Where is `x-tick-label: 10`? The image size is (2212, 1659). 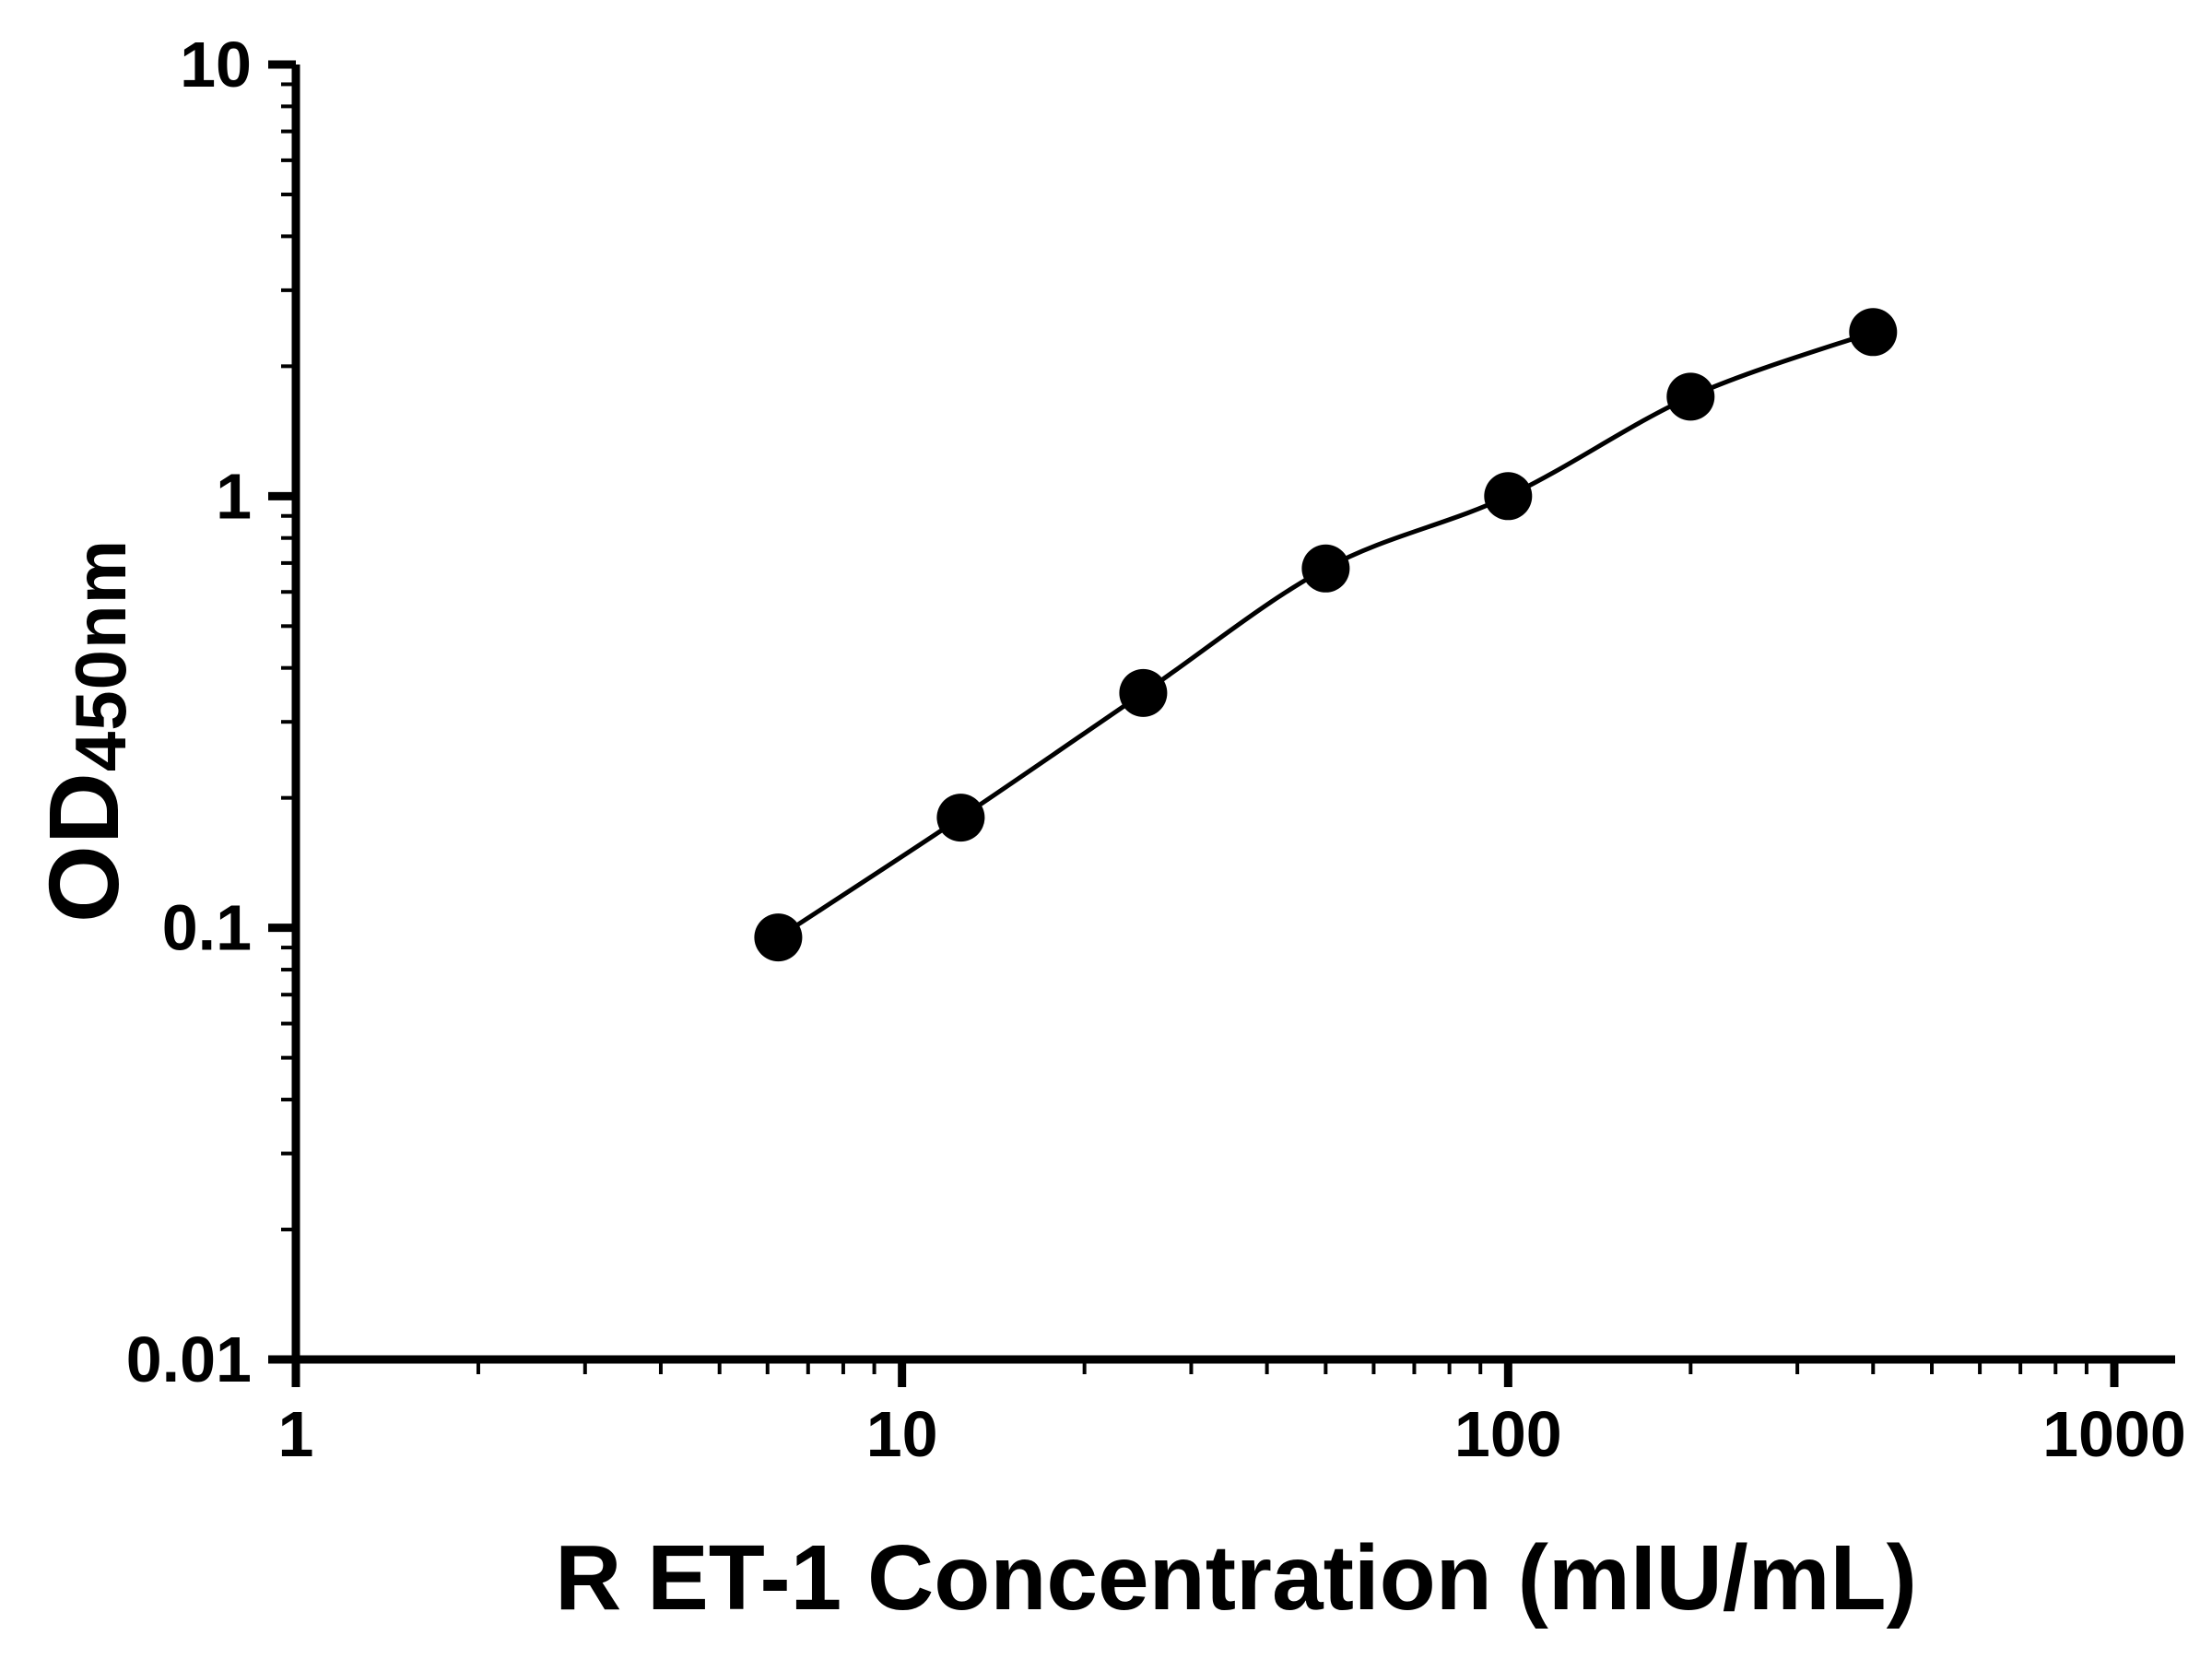 x-tick-label: 10 is located at coordinates (902, 1434).